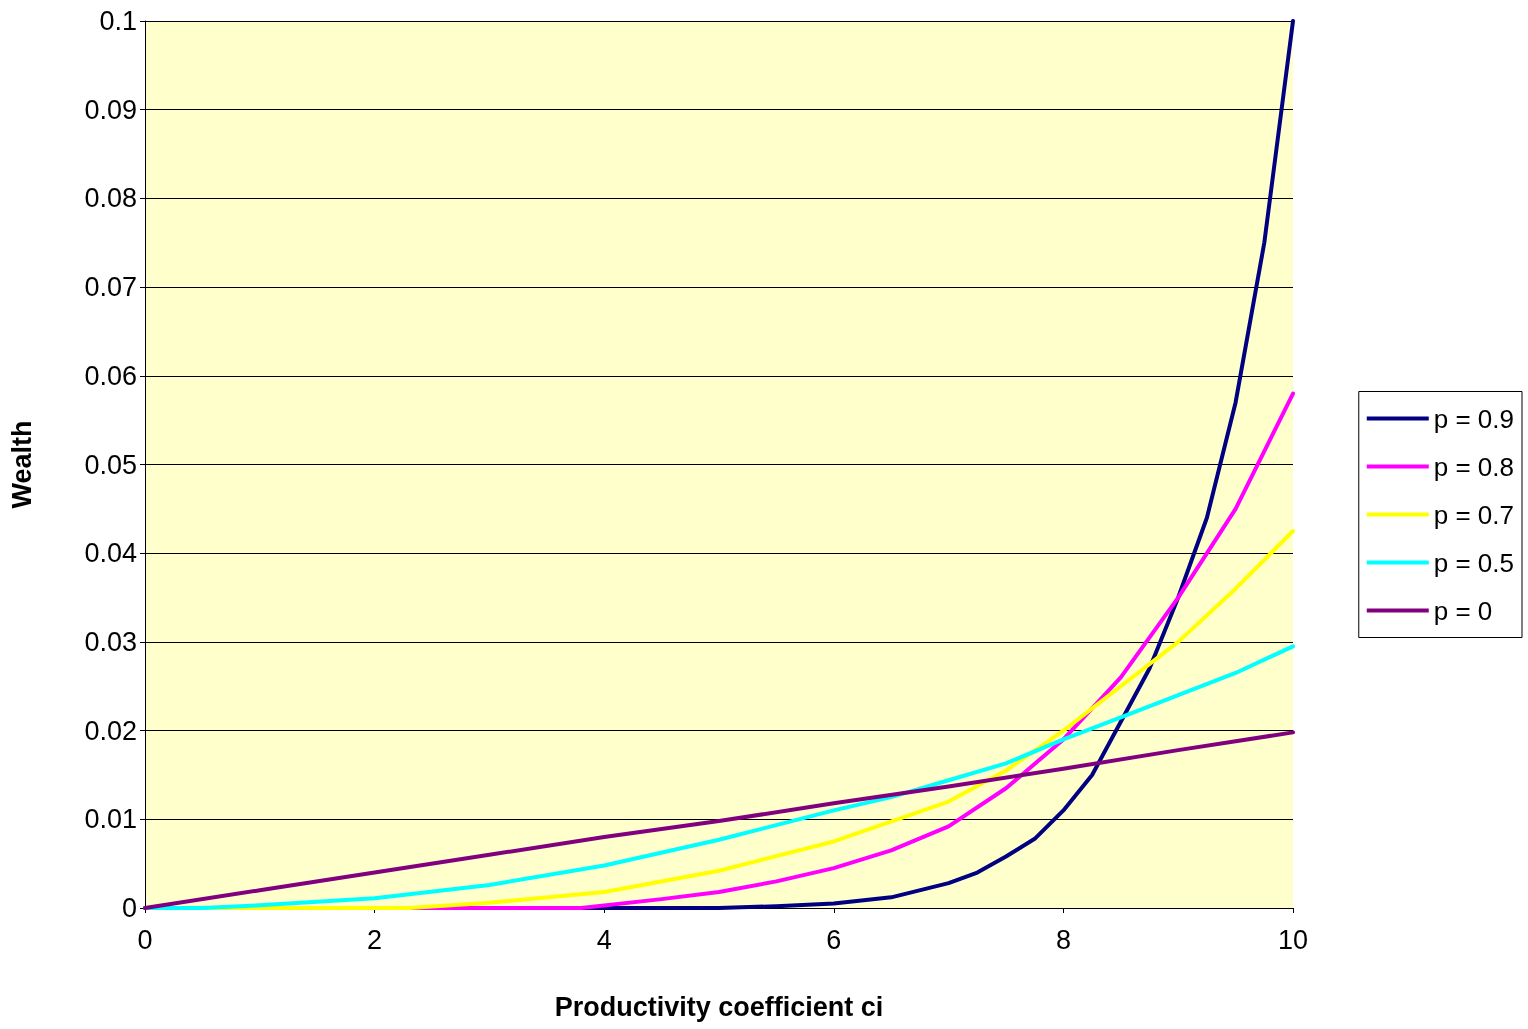  What do you see at coordinates (110, 375) in the screenshot?
I see `y-tick-label: 0.06` at bounding box center [110, 375].